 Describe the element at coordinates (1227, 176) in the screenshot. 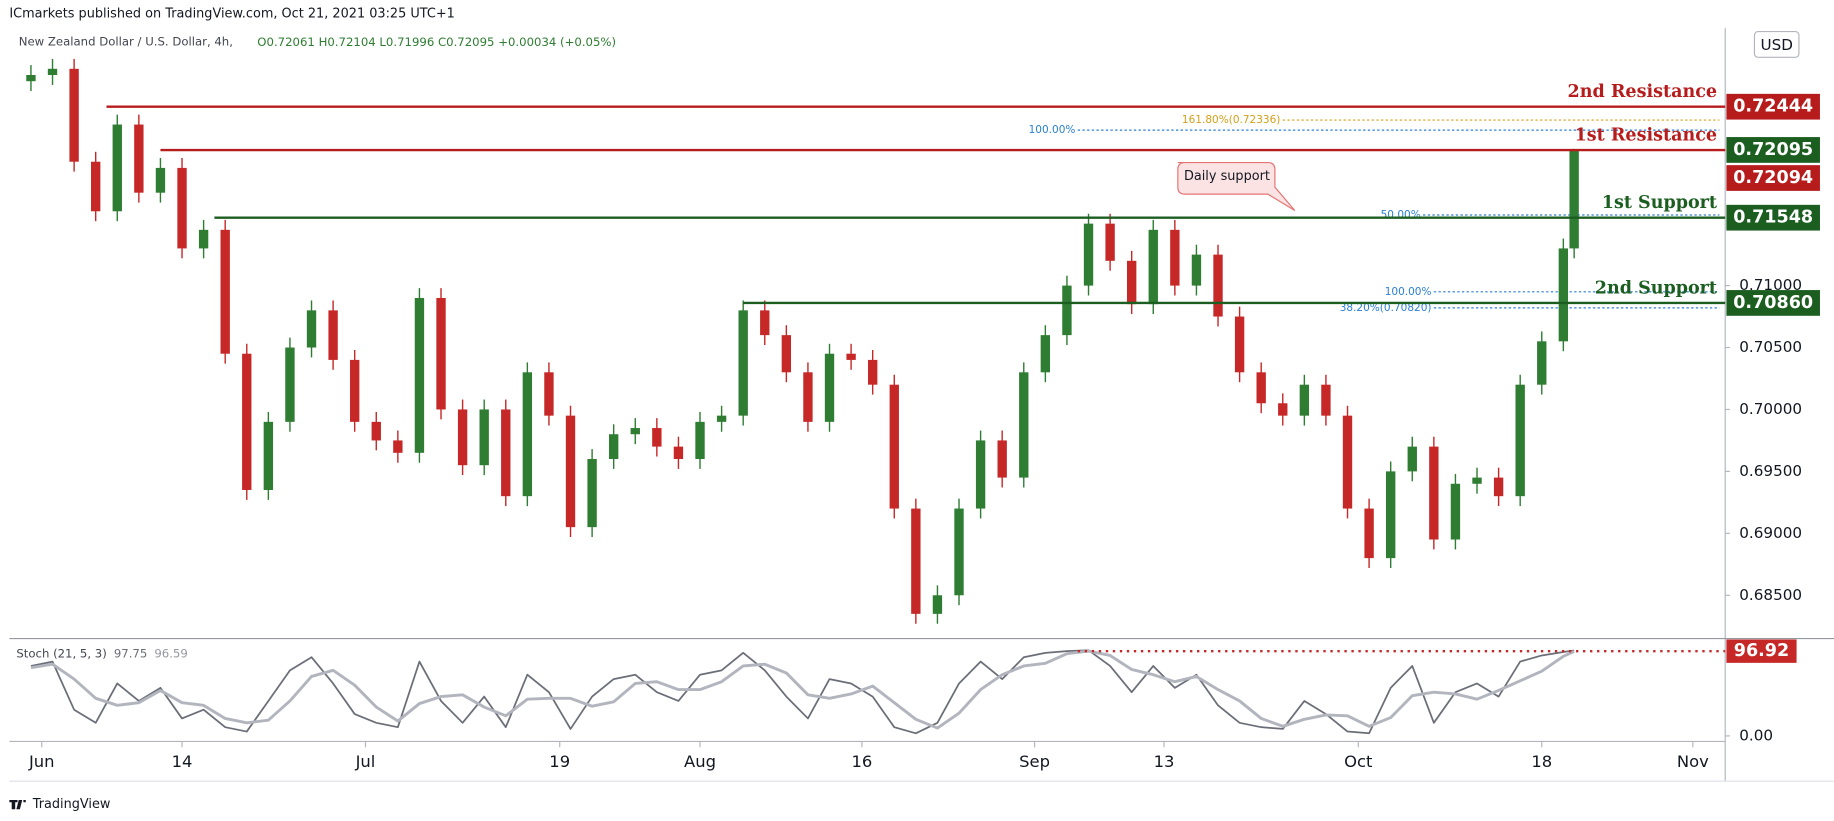

I see `callout: Daily support` at that location.